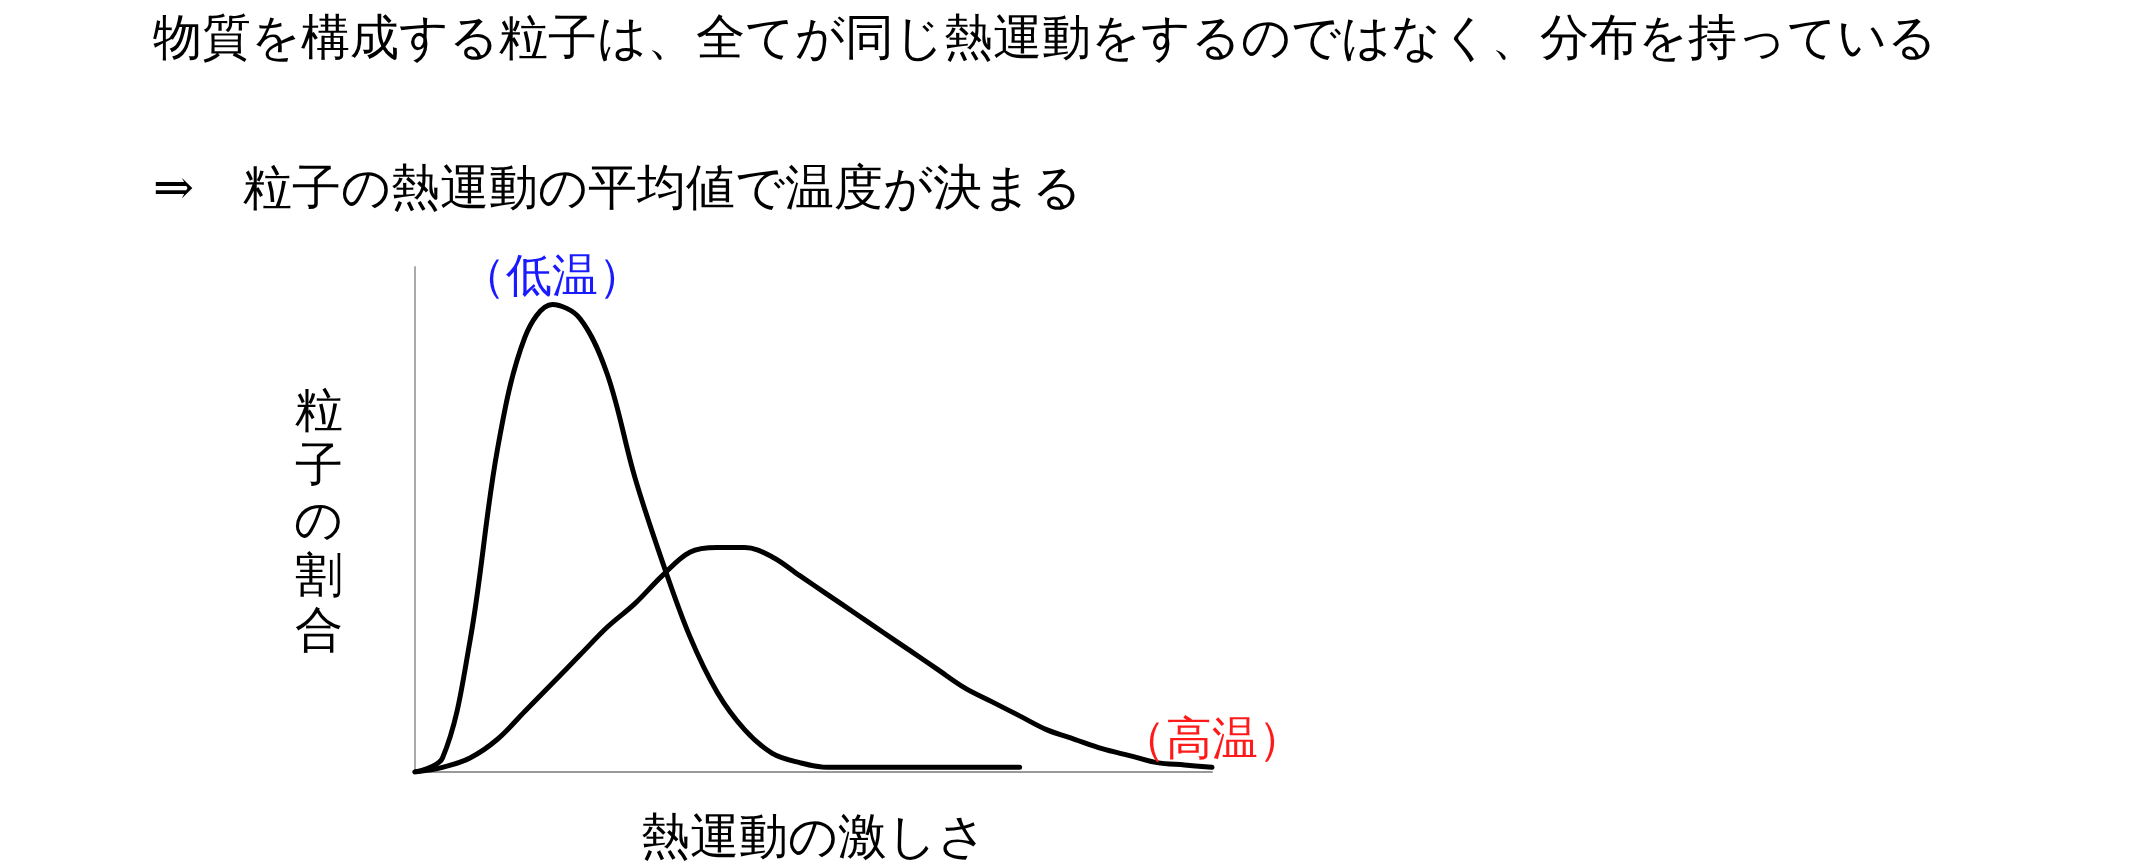  What do you see at coordinates (1045, 37) in the screenshot?
I see `chart-title: 物質を構成する粒子は、全てが同じ熱運動をするのではなく、分布を持っている` at bounding box center [1045, 37].